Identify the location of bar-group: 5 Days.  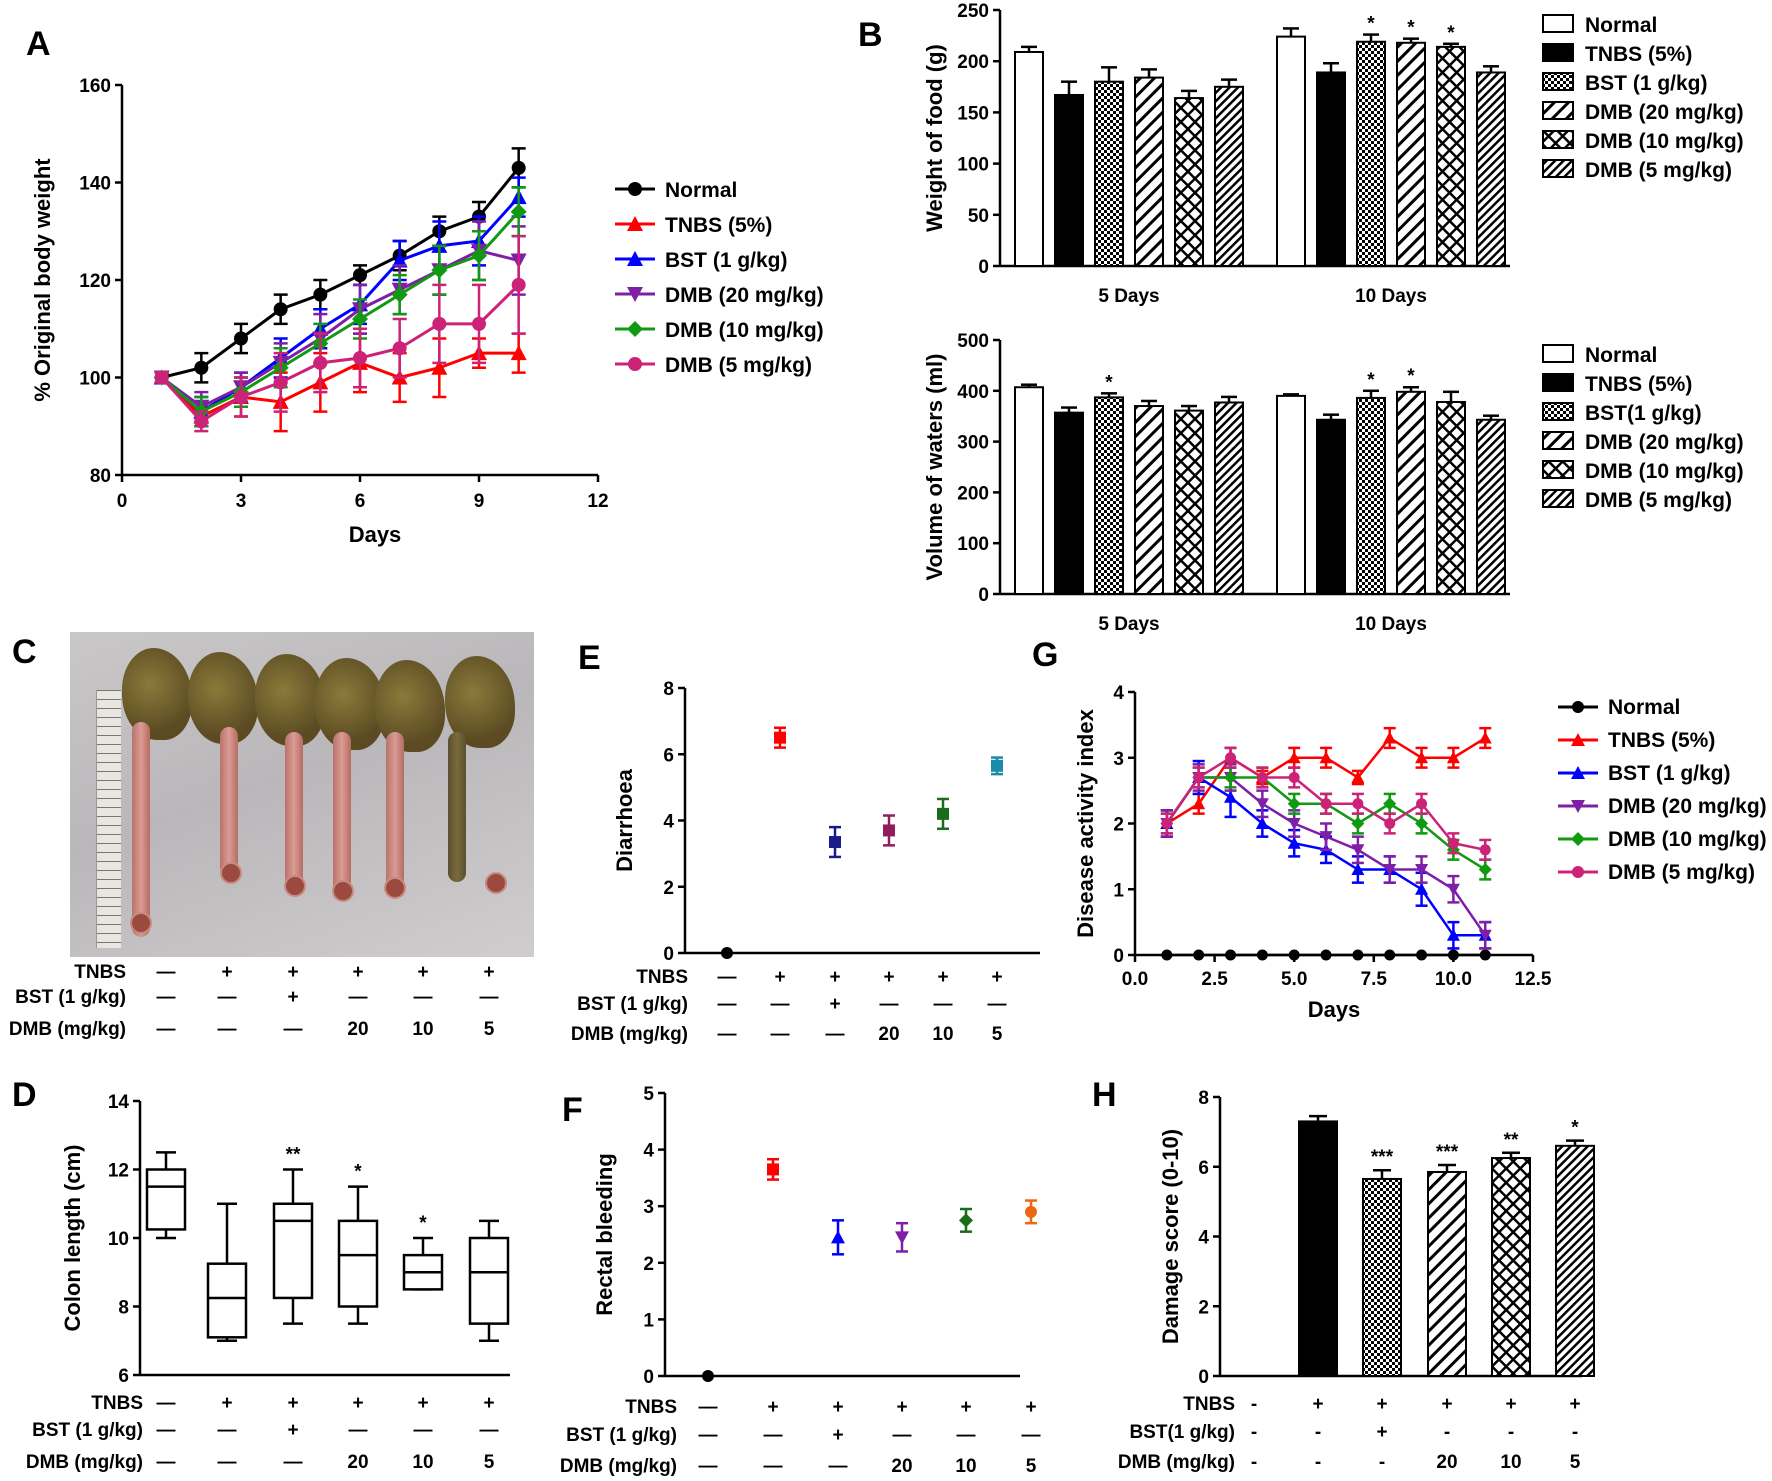
(1129, 176).